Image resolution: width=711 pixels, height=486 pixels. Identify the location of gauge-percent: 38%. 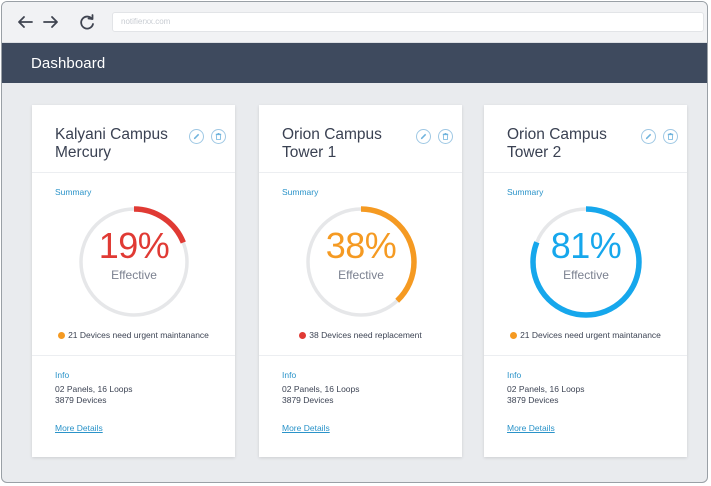
(361, 245).